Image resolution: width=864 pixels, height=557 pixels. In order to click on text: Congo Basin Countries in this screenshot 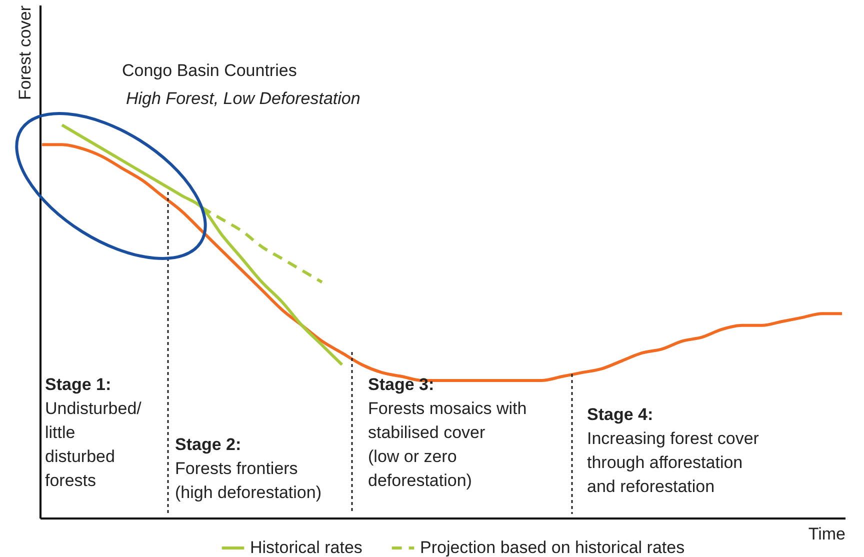, I will do `click(209, 70)`.